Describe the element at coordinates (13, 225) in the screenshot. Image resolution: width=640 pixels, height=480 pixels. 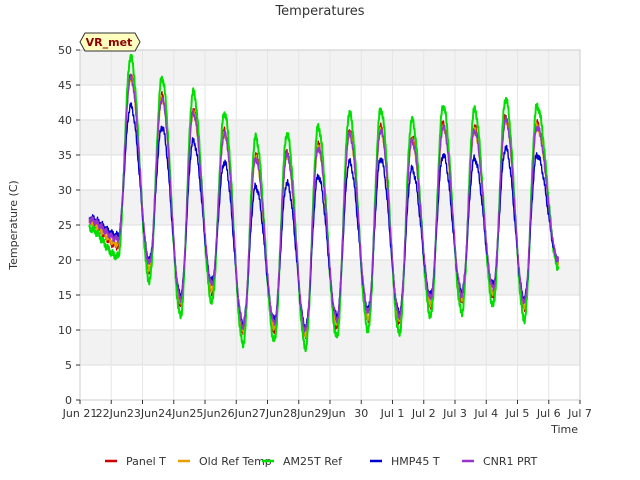
I see `y-axis-label: Temperature (C)` at that location.